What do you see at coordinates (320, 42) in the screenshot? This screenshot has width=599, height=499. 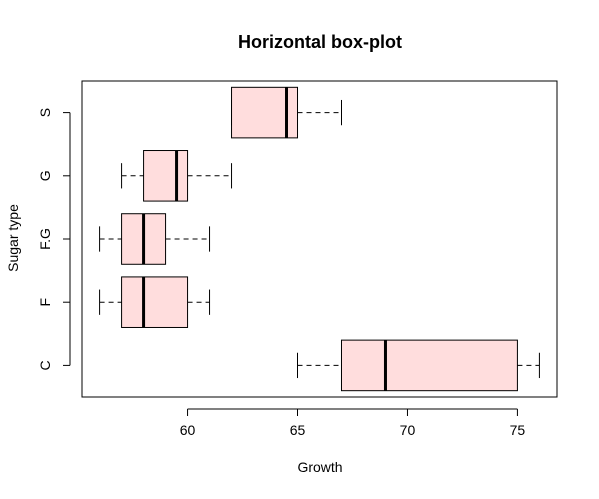 I see `chart-title: Horizontal box-plot` at bounding box center [320, 42].